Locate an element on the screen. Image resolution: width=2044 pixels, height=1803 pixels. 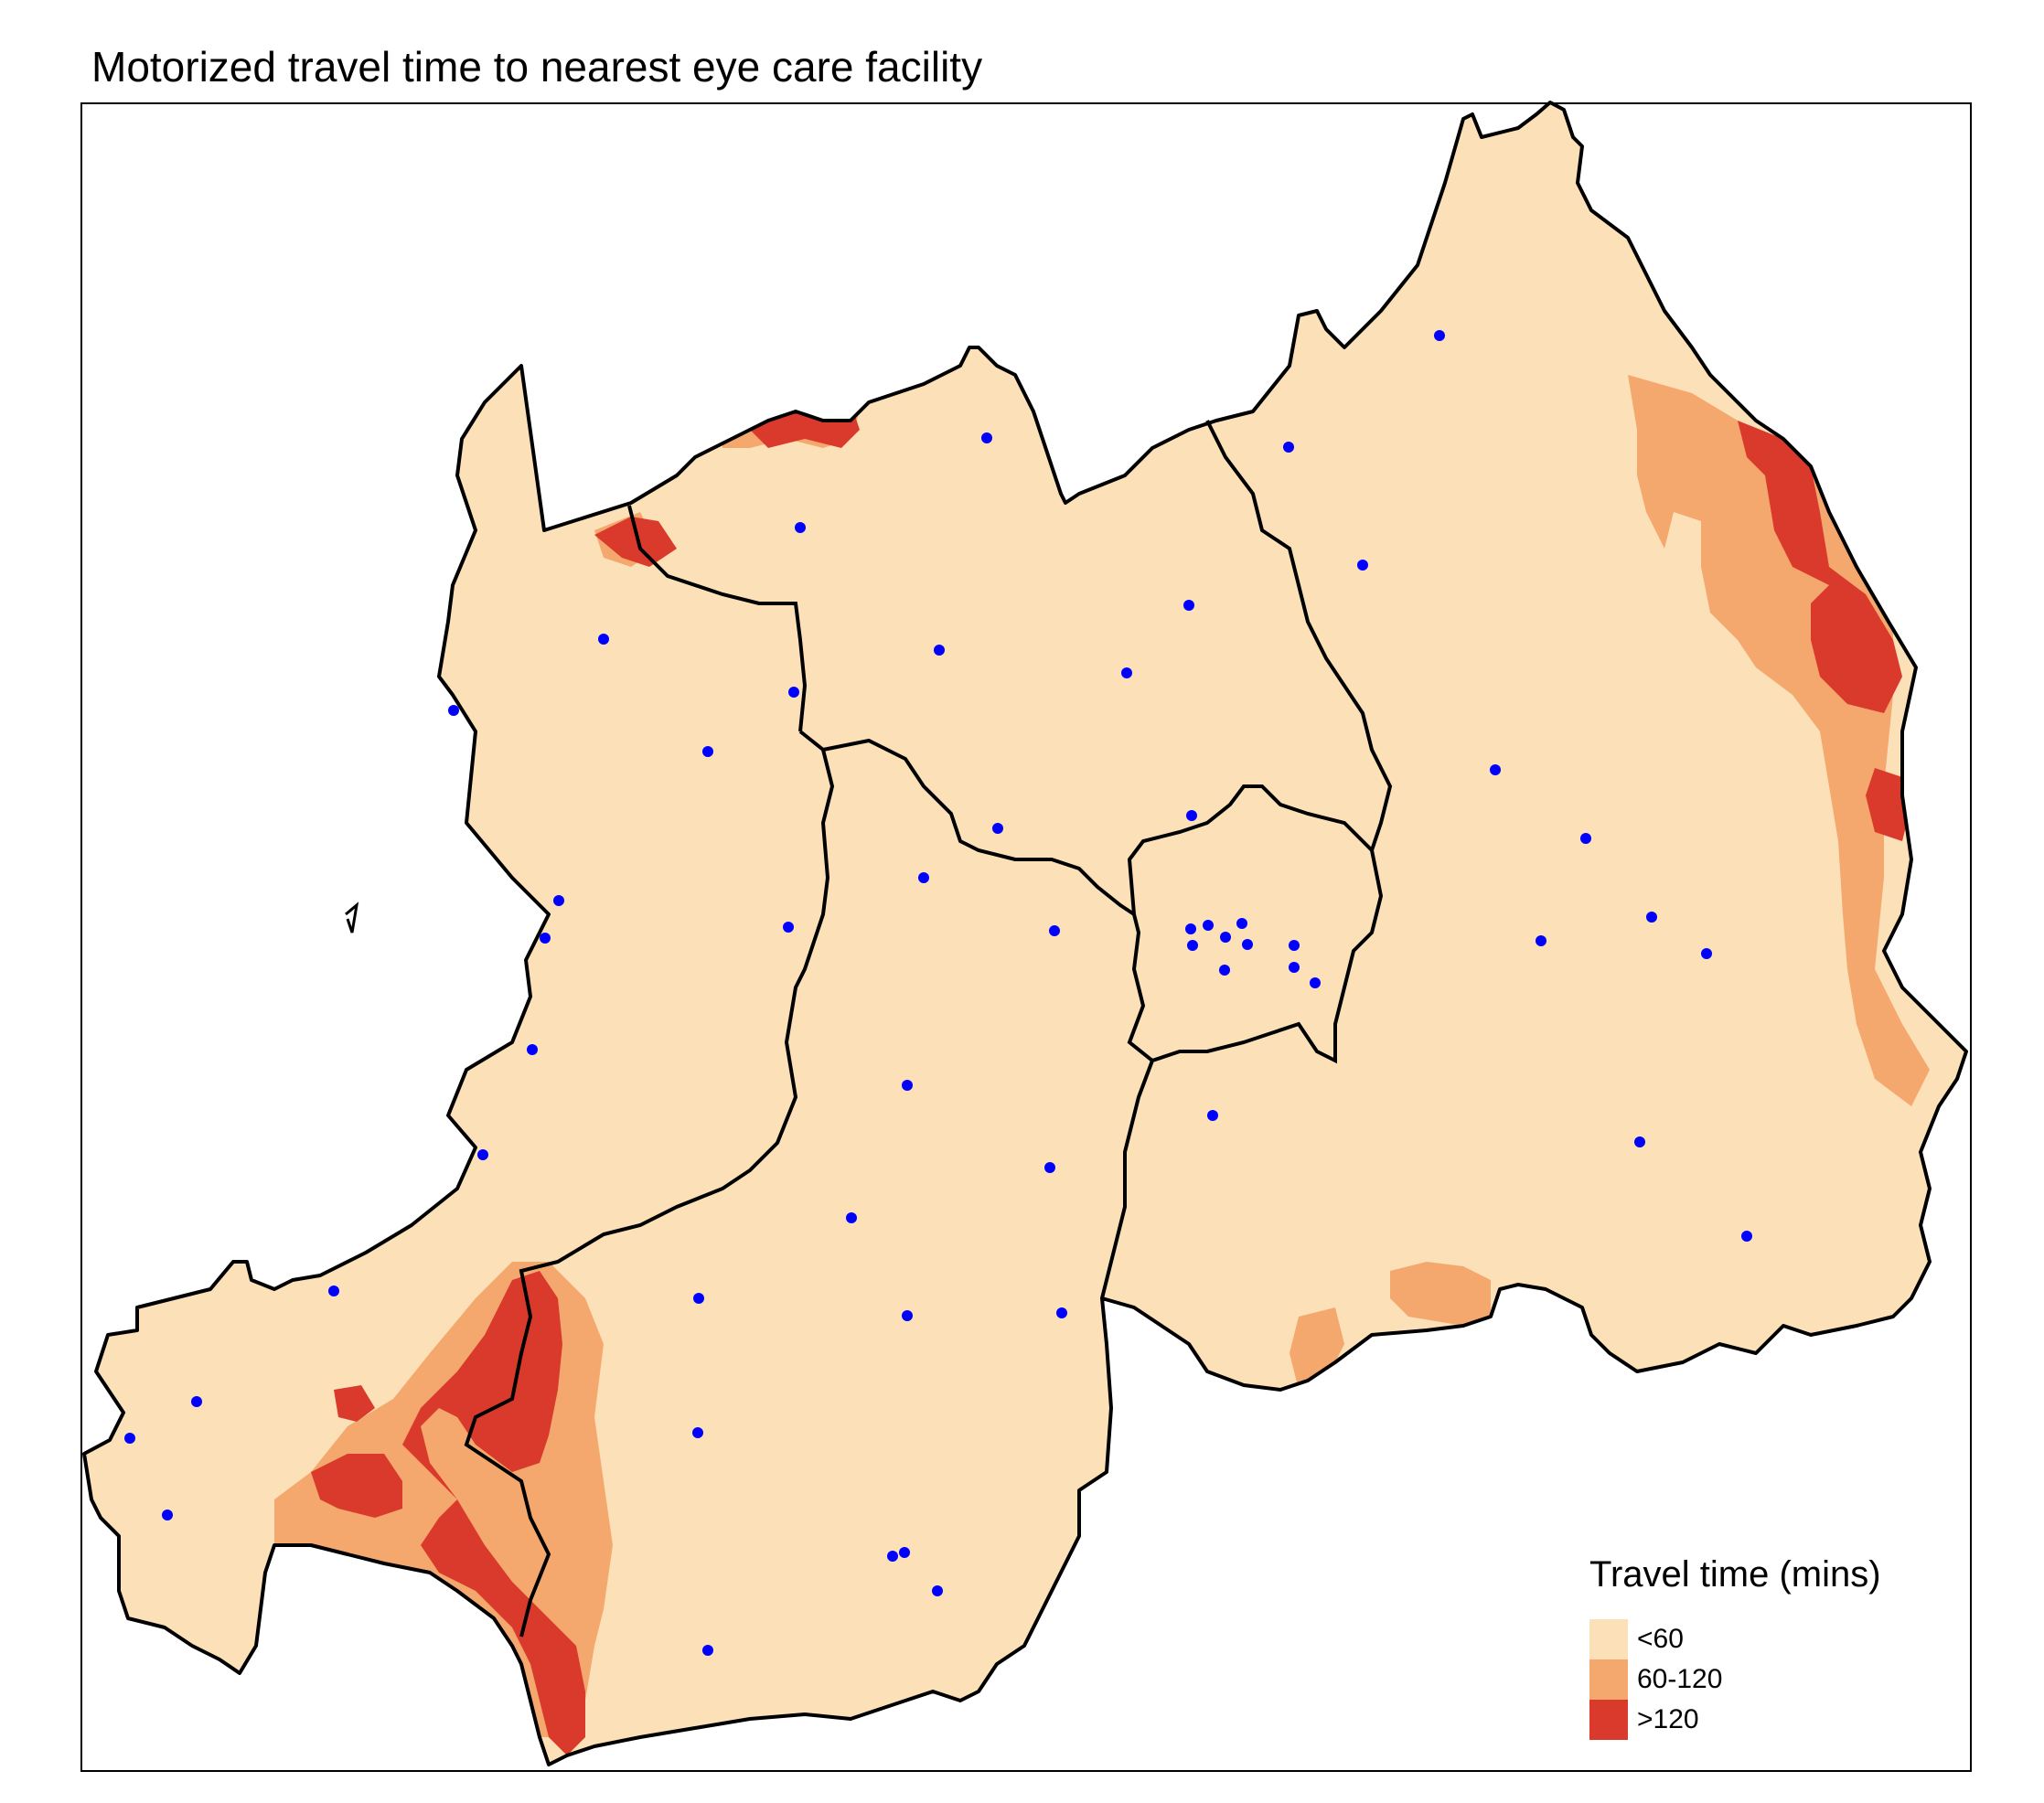
legend-title: Travel time (mins) is located at coordinates (1735, 1574).